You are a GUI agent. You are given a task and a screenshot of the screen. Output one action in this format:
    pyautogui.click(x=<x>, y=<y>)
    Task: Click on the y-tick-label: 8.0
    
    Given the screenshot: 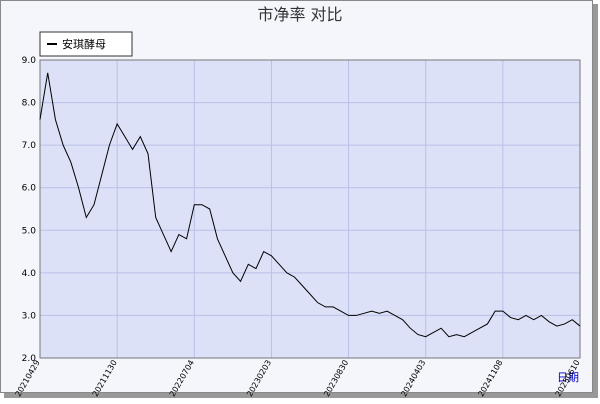 What is the action you would take?
    pyautogui.click(x=29, y=104)
    